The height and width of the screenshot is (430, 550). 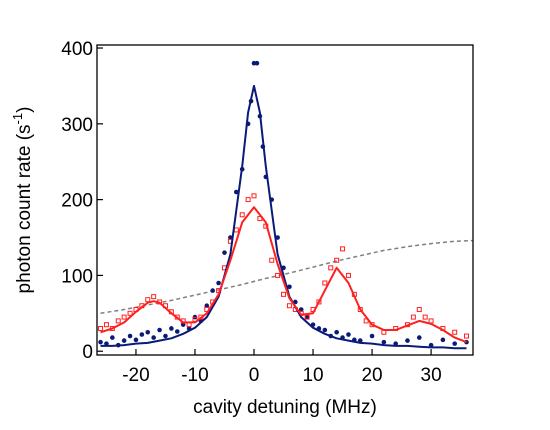 What do you see at coordinates (135, 375) in the screenshot?
I see `x-tick-label: -20` at bounding box center [135, 375].